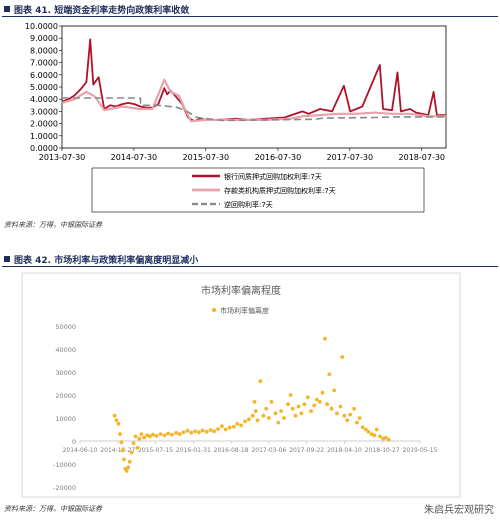 The image size is (500, 524). I want to click on y-tick-label: 0.0000, so click(44, 148).